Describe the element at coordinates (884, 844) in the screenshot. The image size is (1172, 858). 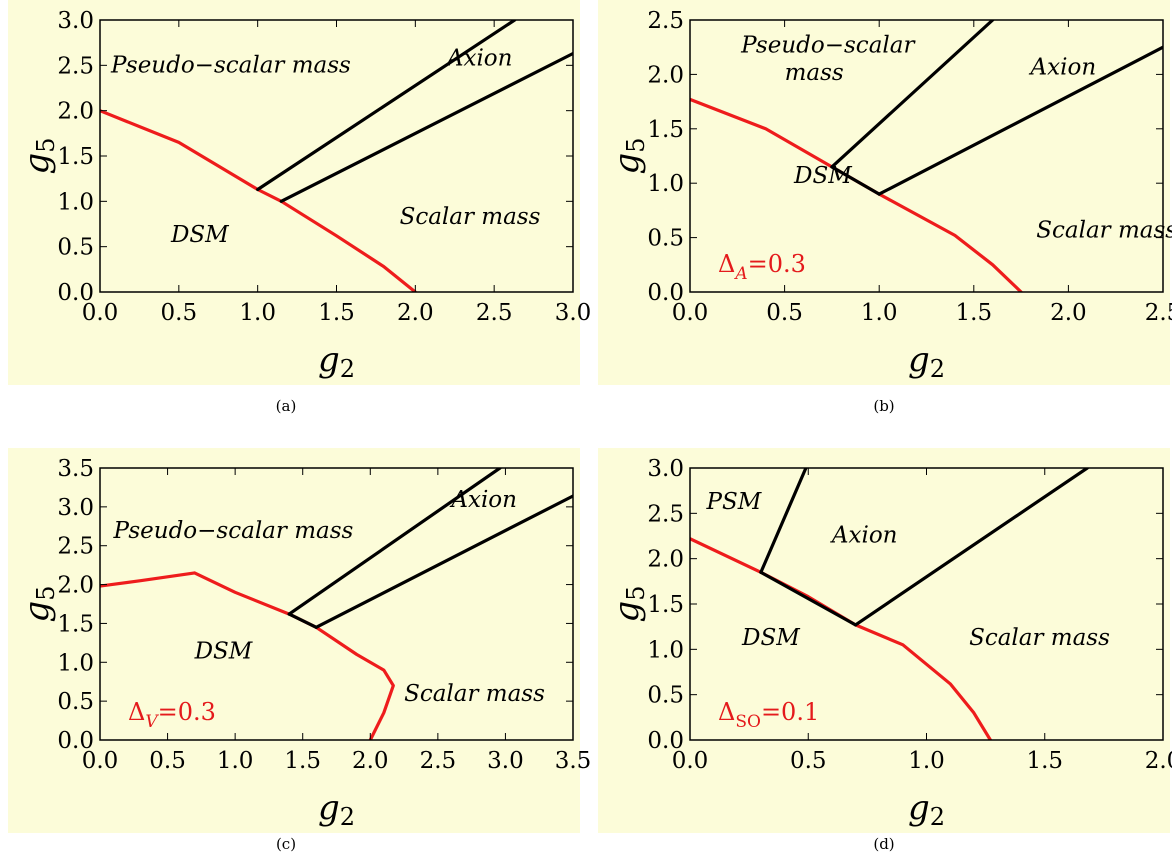
I see `caption-d: (d)` at that location.